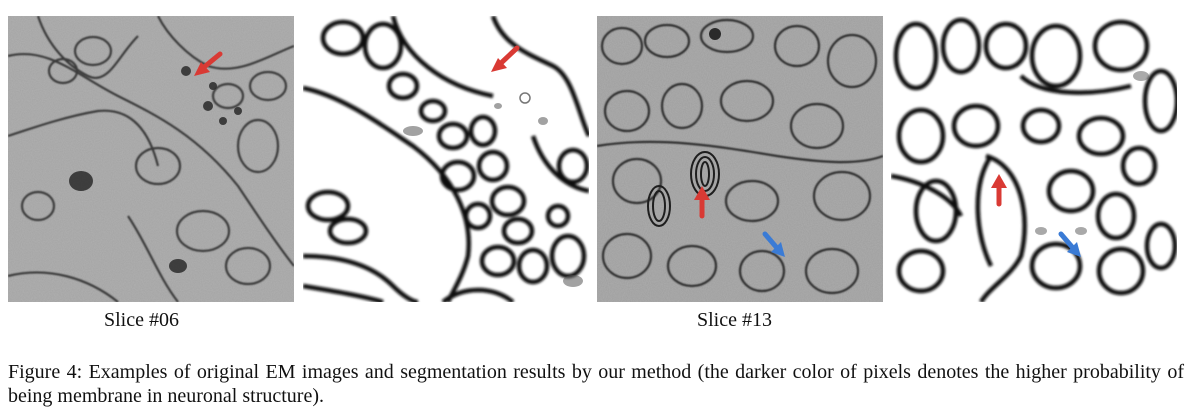  Describe the element at coordinates (734, 320) in the screenshot. I see `slice-label-13: Slice #13` at that location.